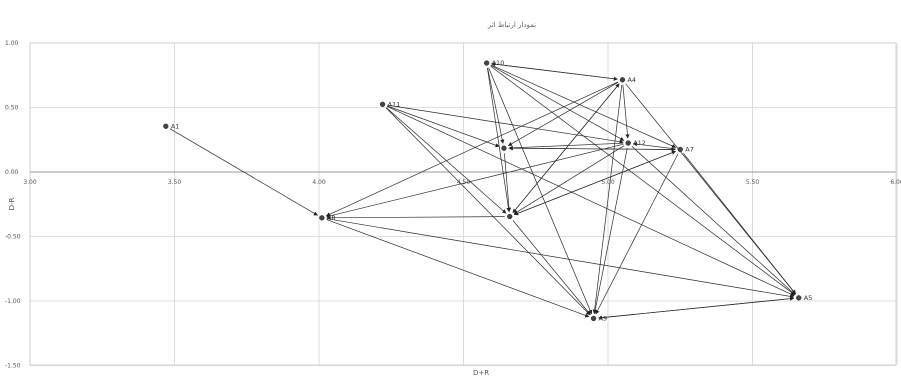 The height and width of the screenshot is (379, 901). What do you see at coordinates (13, 366) in the screenshot?
I see `y-tick-label: -1.50` at bounding box center [13, 366].